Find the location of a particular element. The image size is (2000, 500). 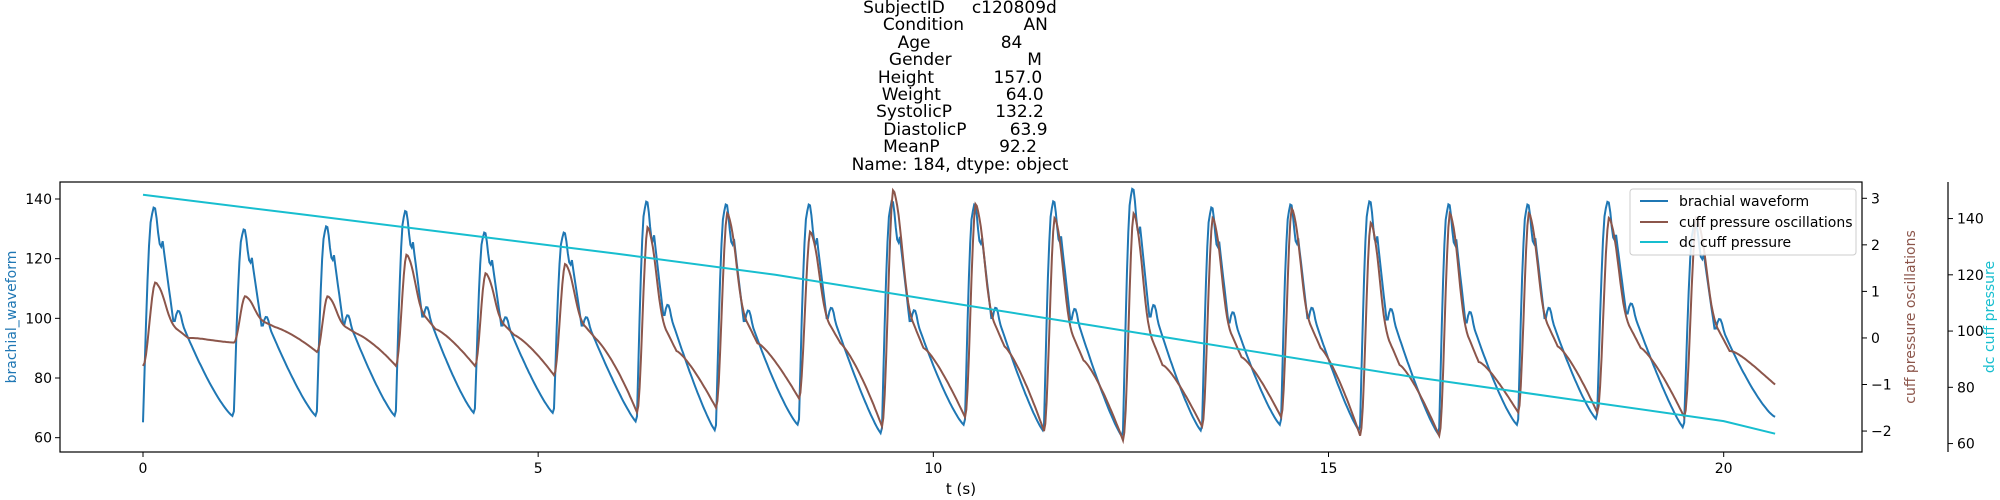

x-tick-label: 5 is located at coordinates (538, 469).